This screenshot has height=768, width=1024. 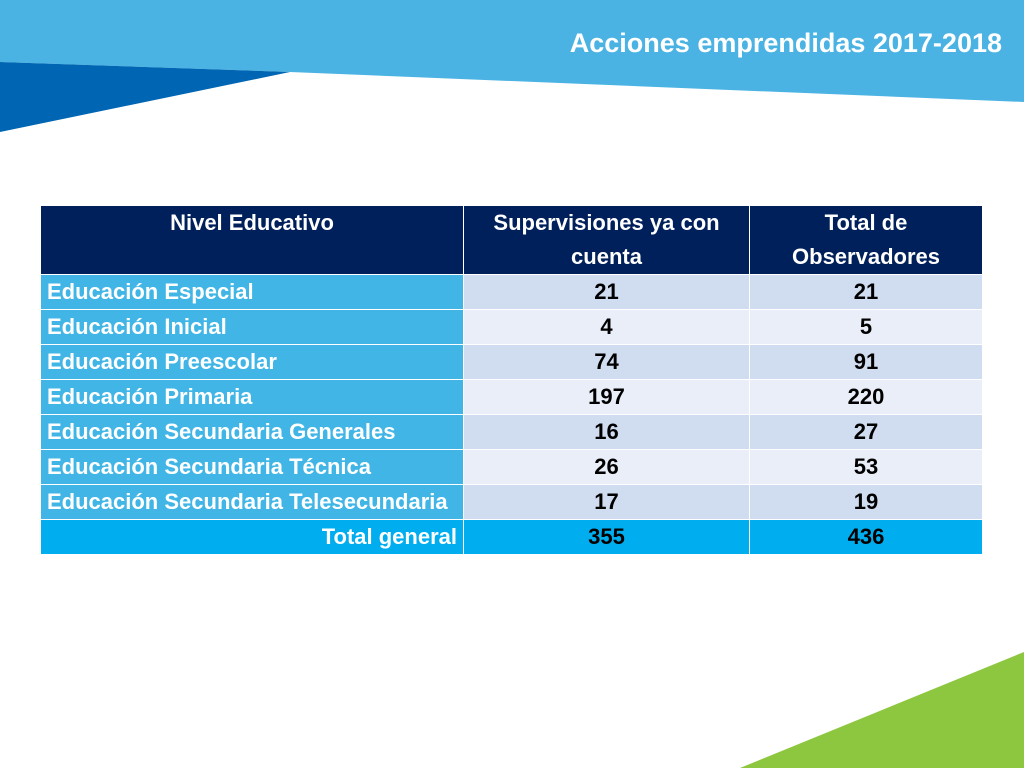 I want to click on cell-observadores: 53, so click(x=866, y=467).